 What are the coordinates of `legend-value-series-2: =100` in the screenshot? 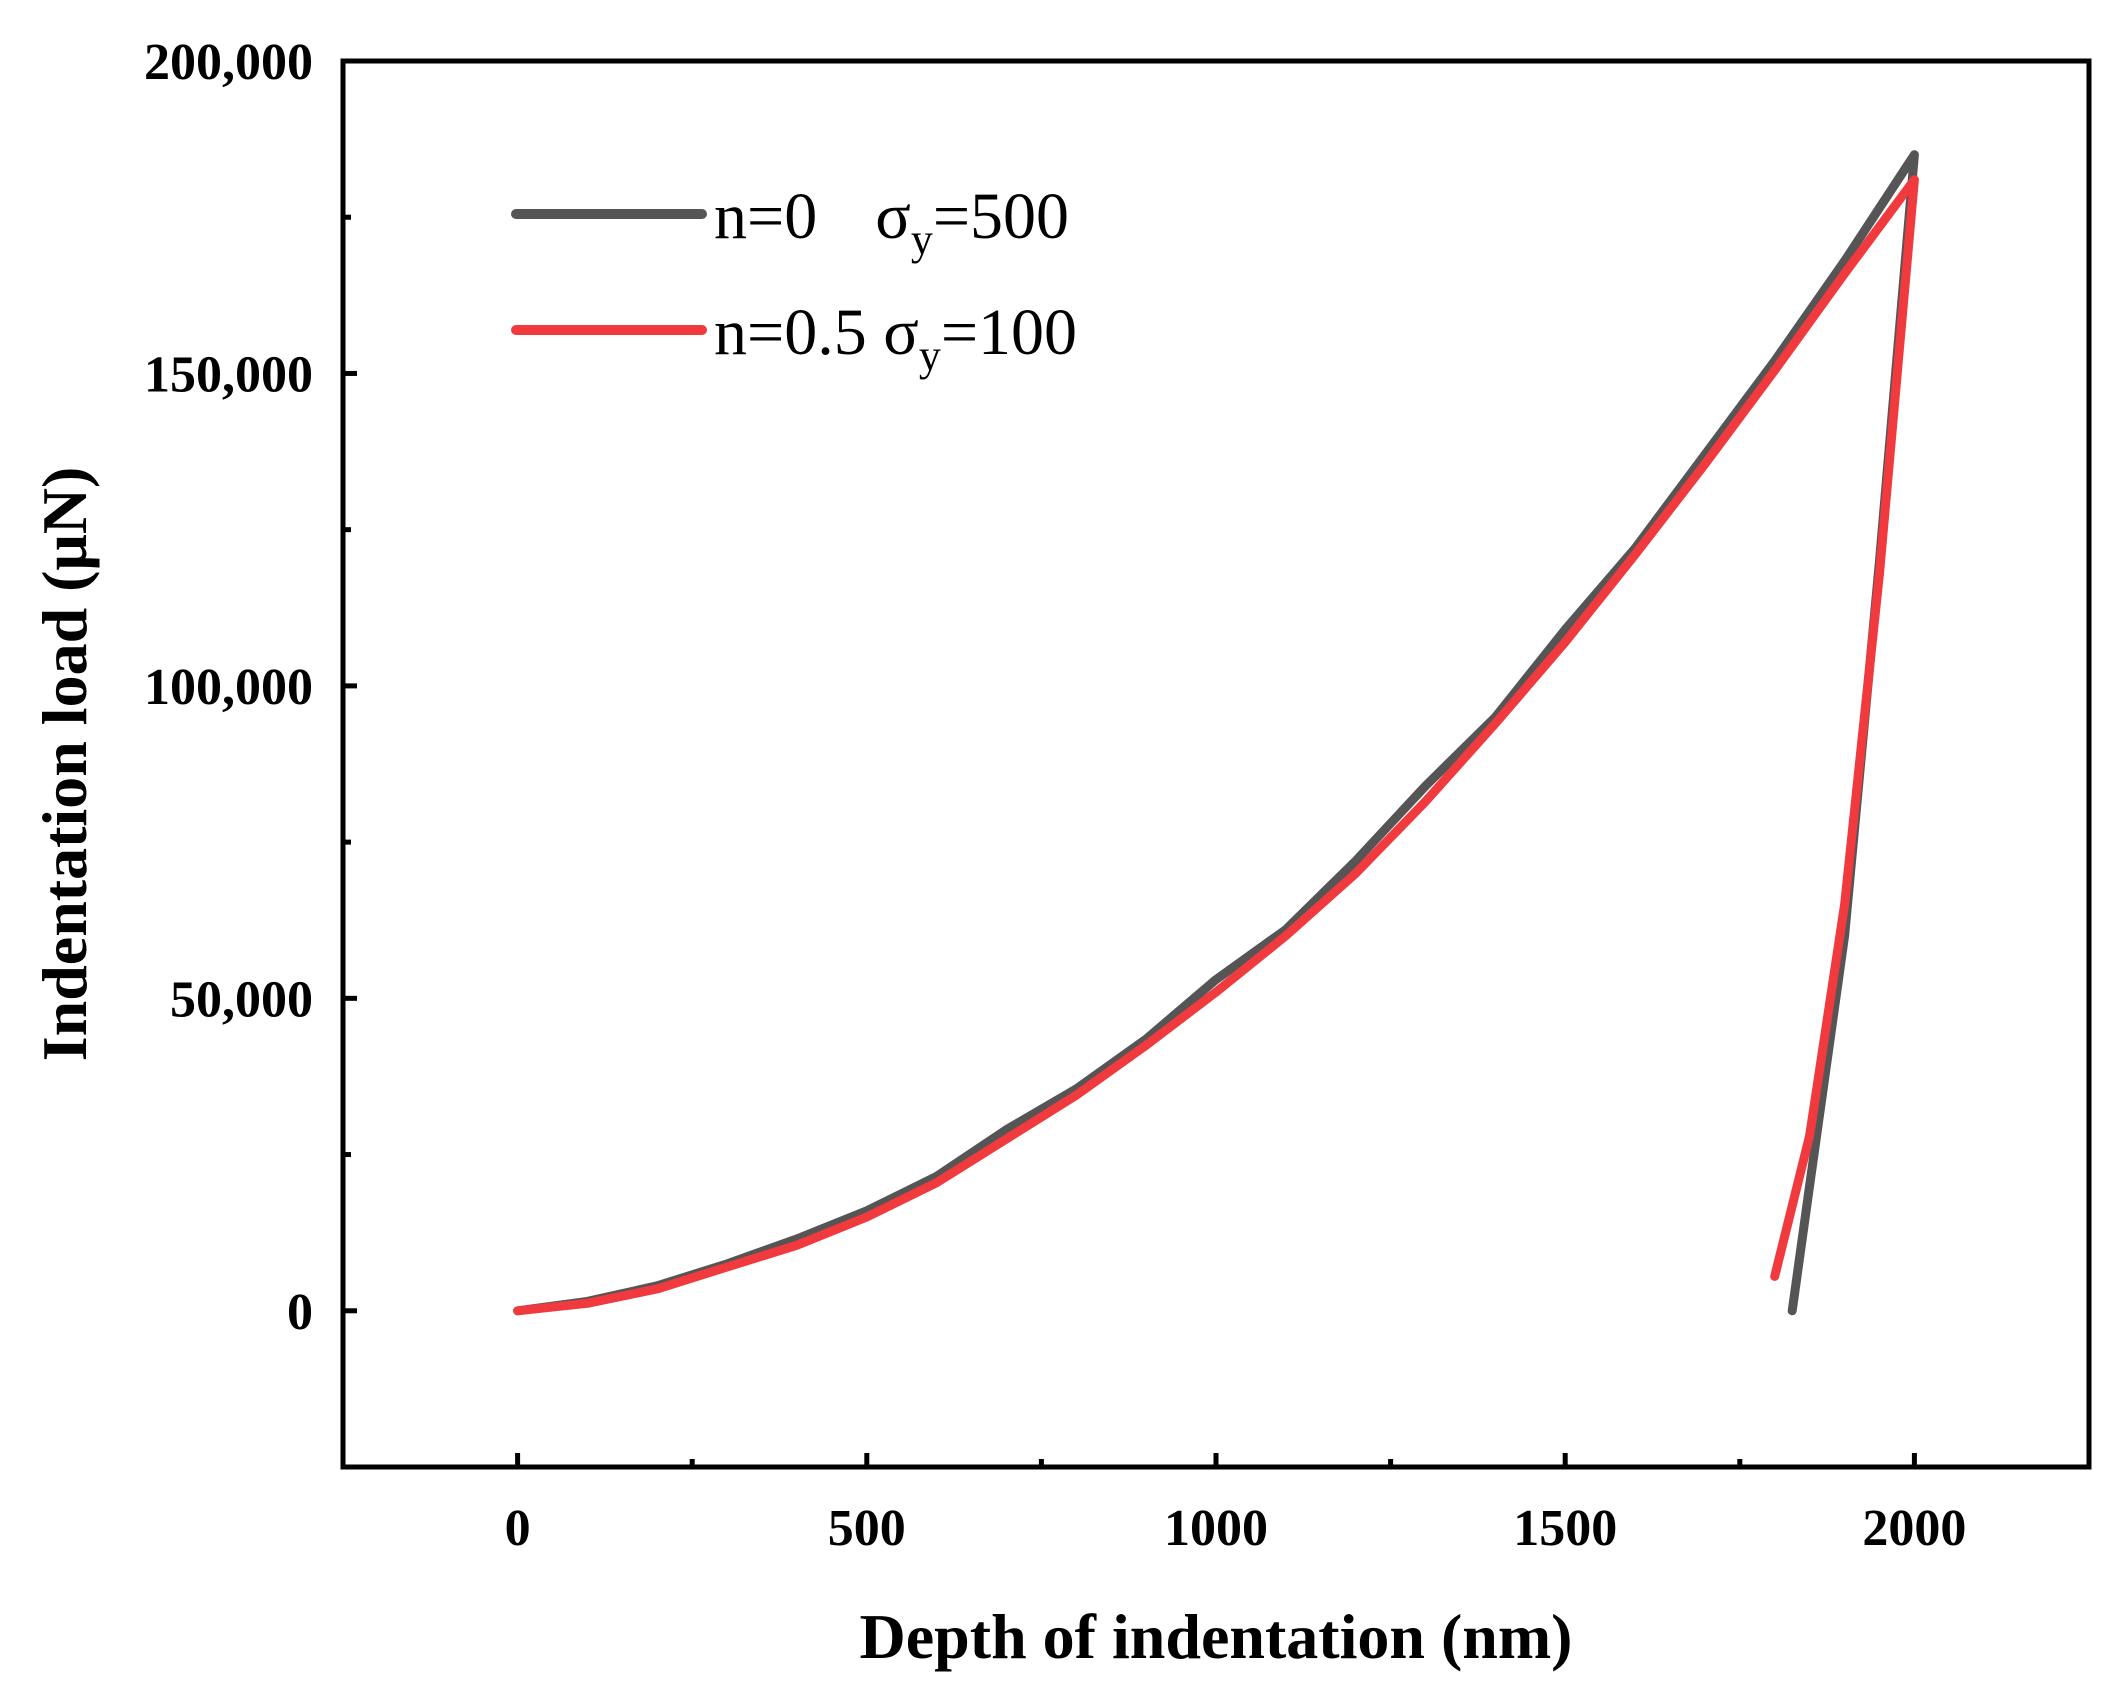 It's located at (1009, 332).